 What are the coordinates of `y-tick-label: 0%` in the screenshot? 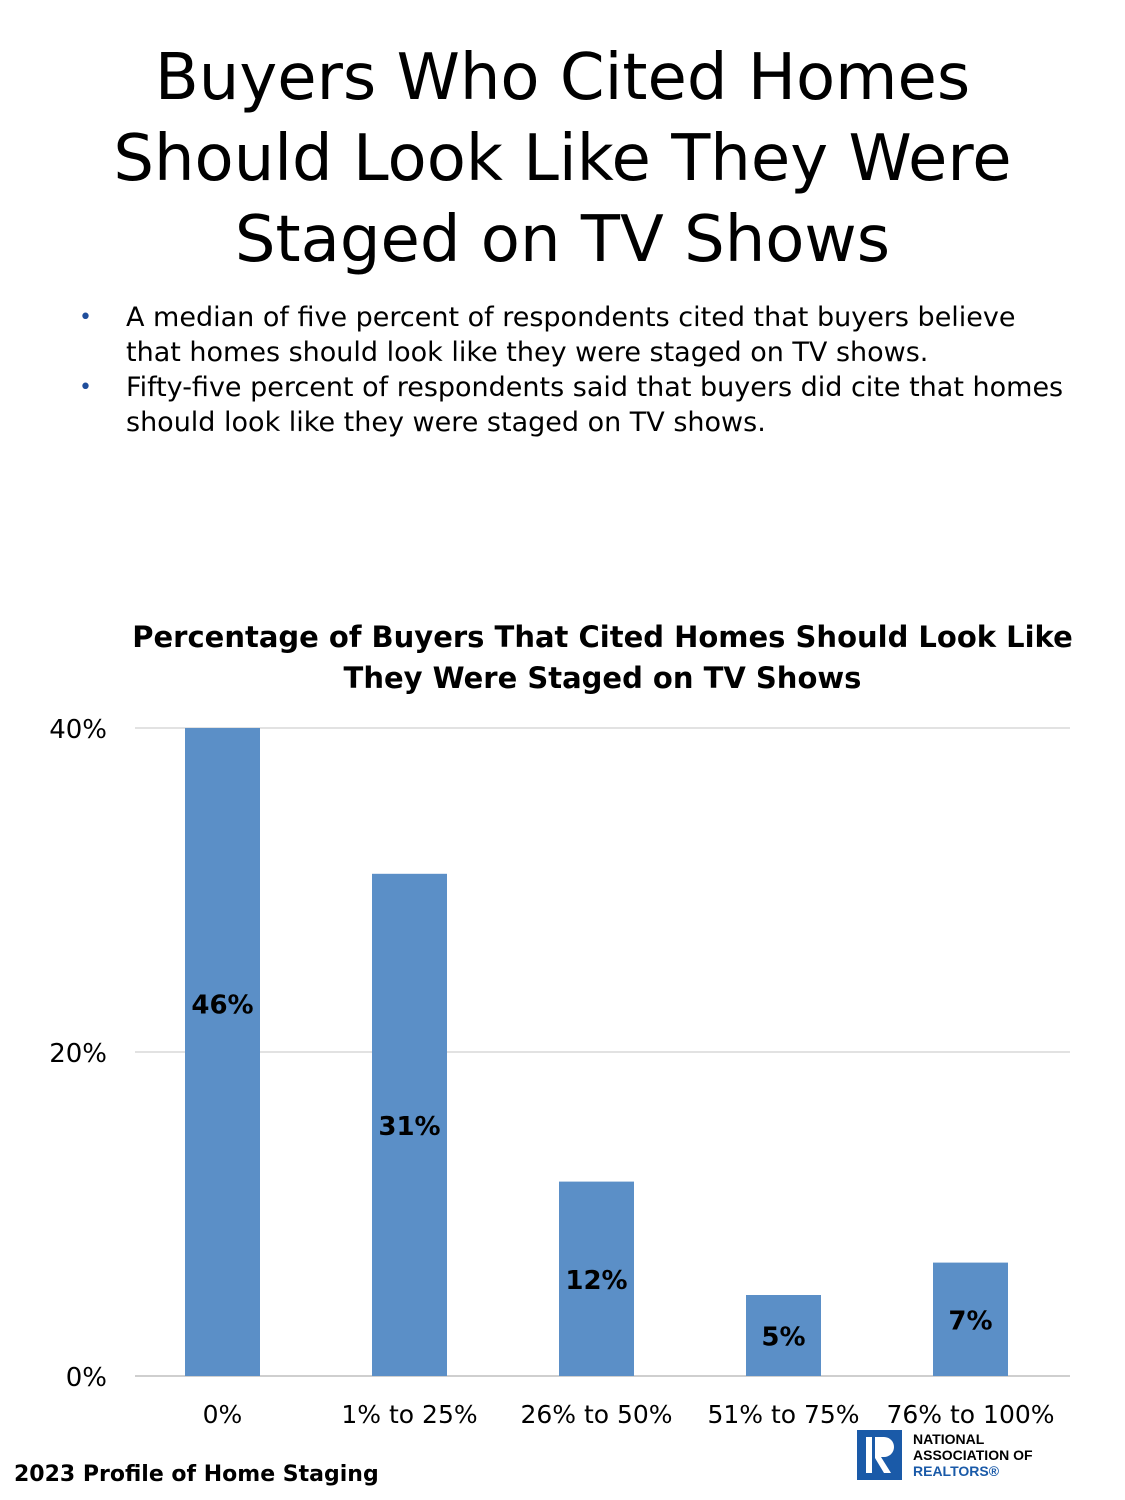 It's located at (86, 1378).